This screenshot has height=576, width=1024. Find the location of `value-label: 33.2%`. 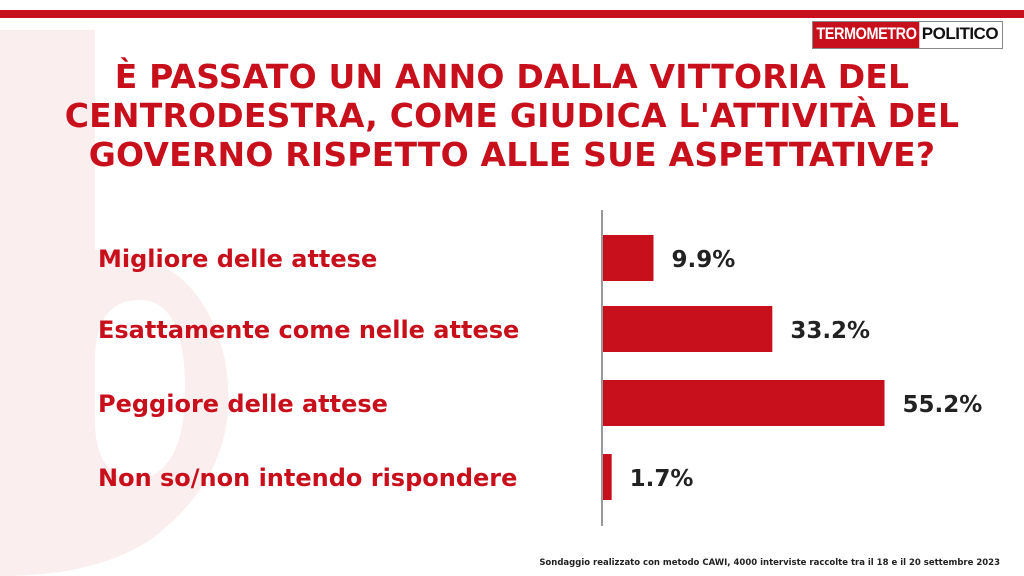

value-label: 33.2% is located at coordinates (830, 331).